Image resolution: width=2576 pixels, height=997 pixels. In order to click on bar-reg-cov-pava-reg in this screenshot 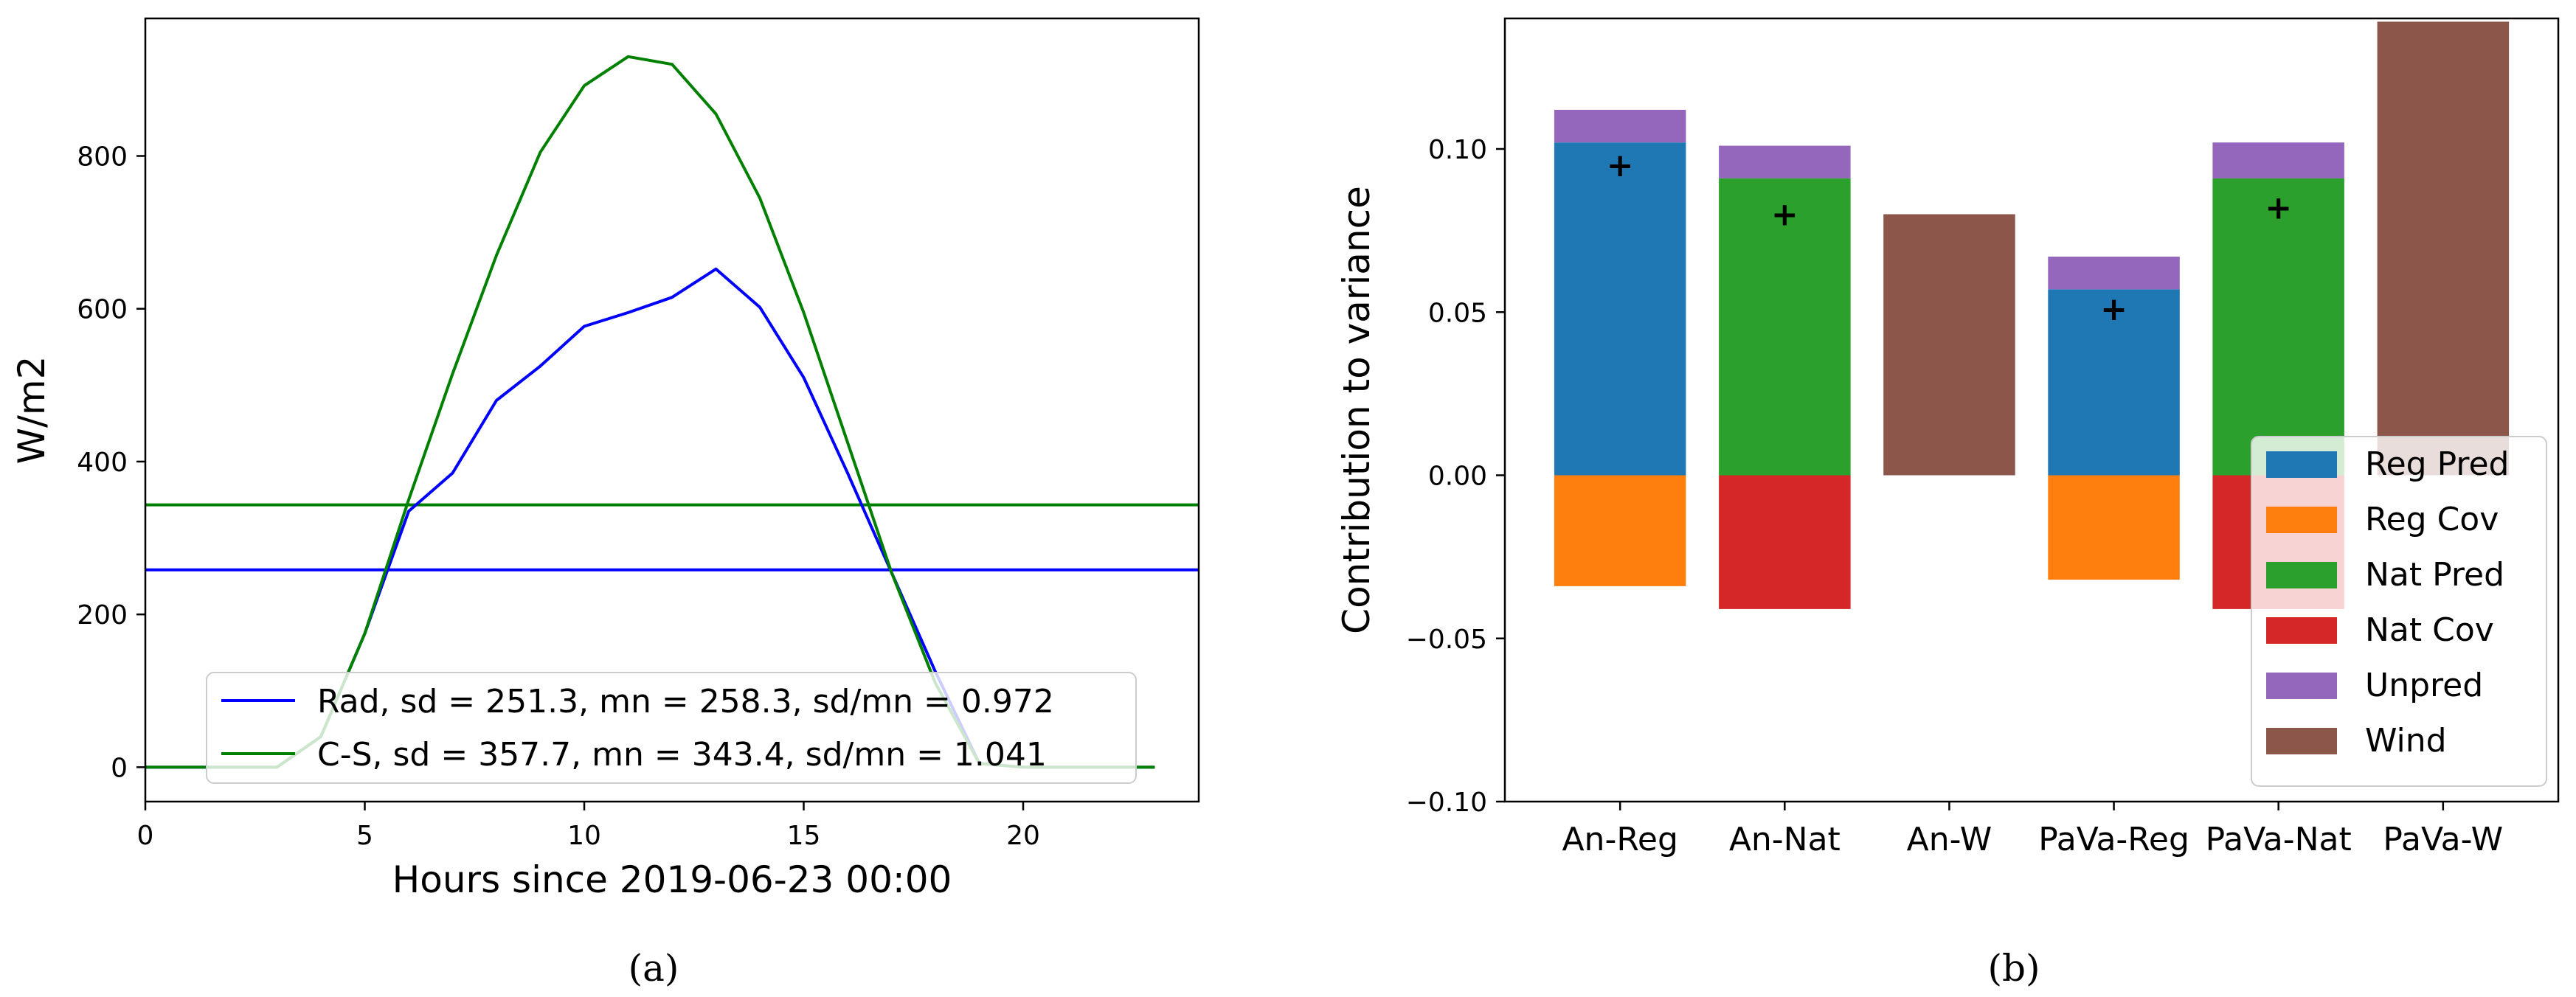, I will do `click(2114, 527)`.